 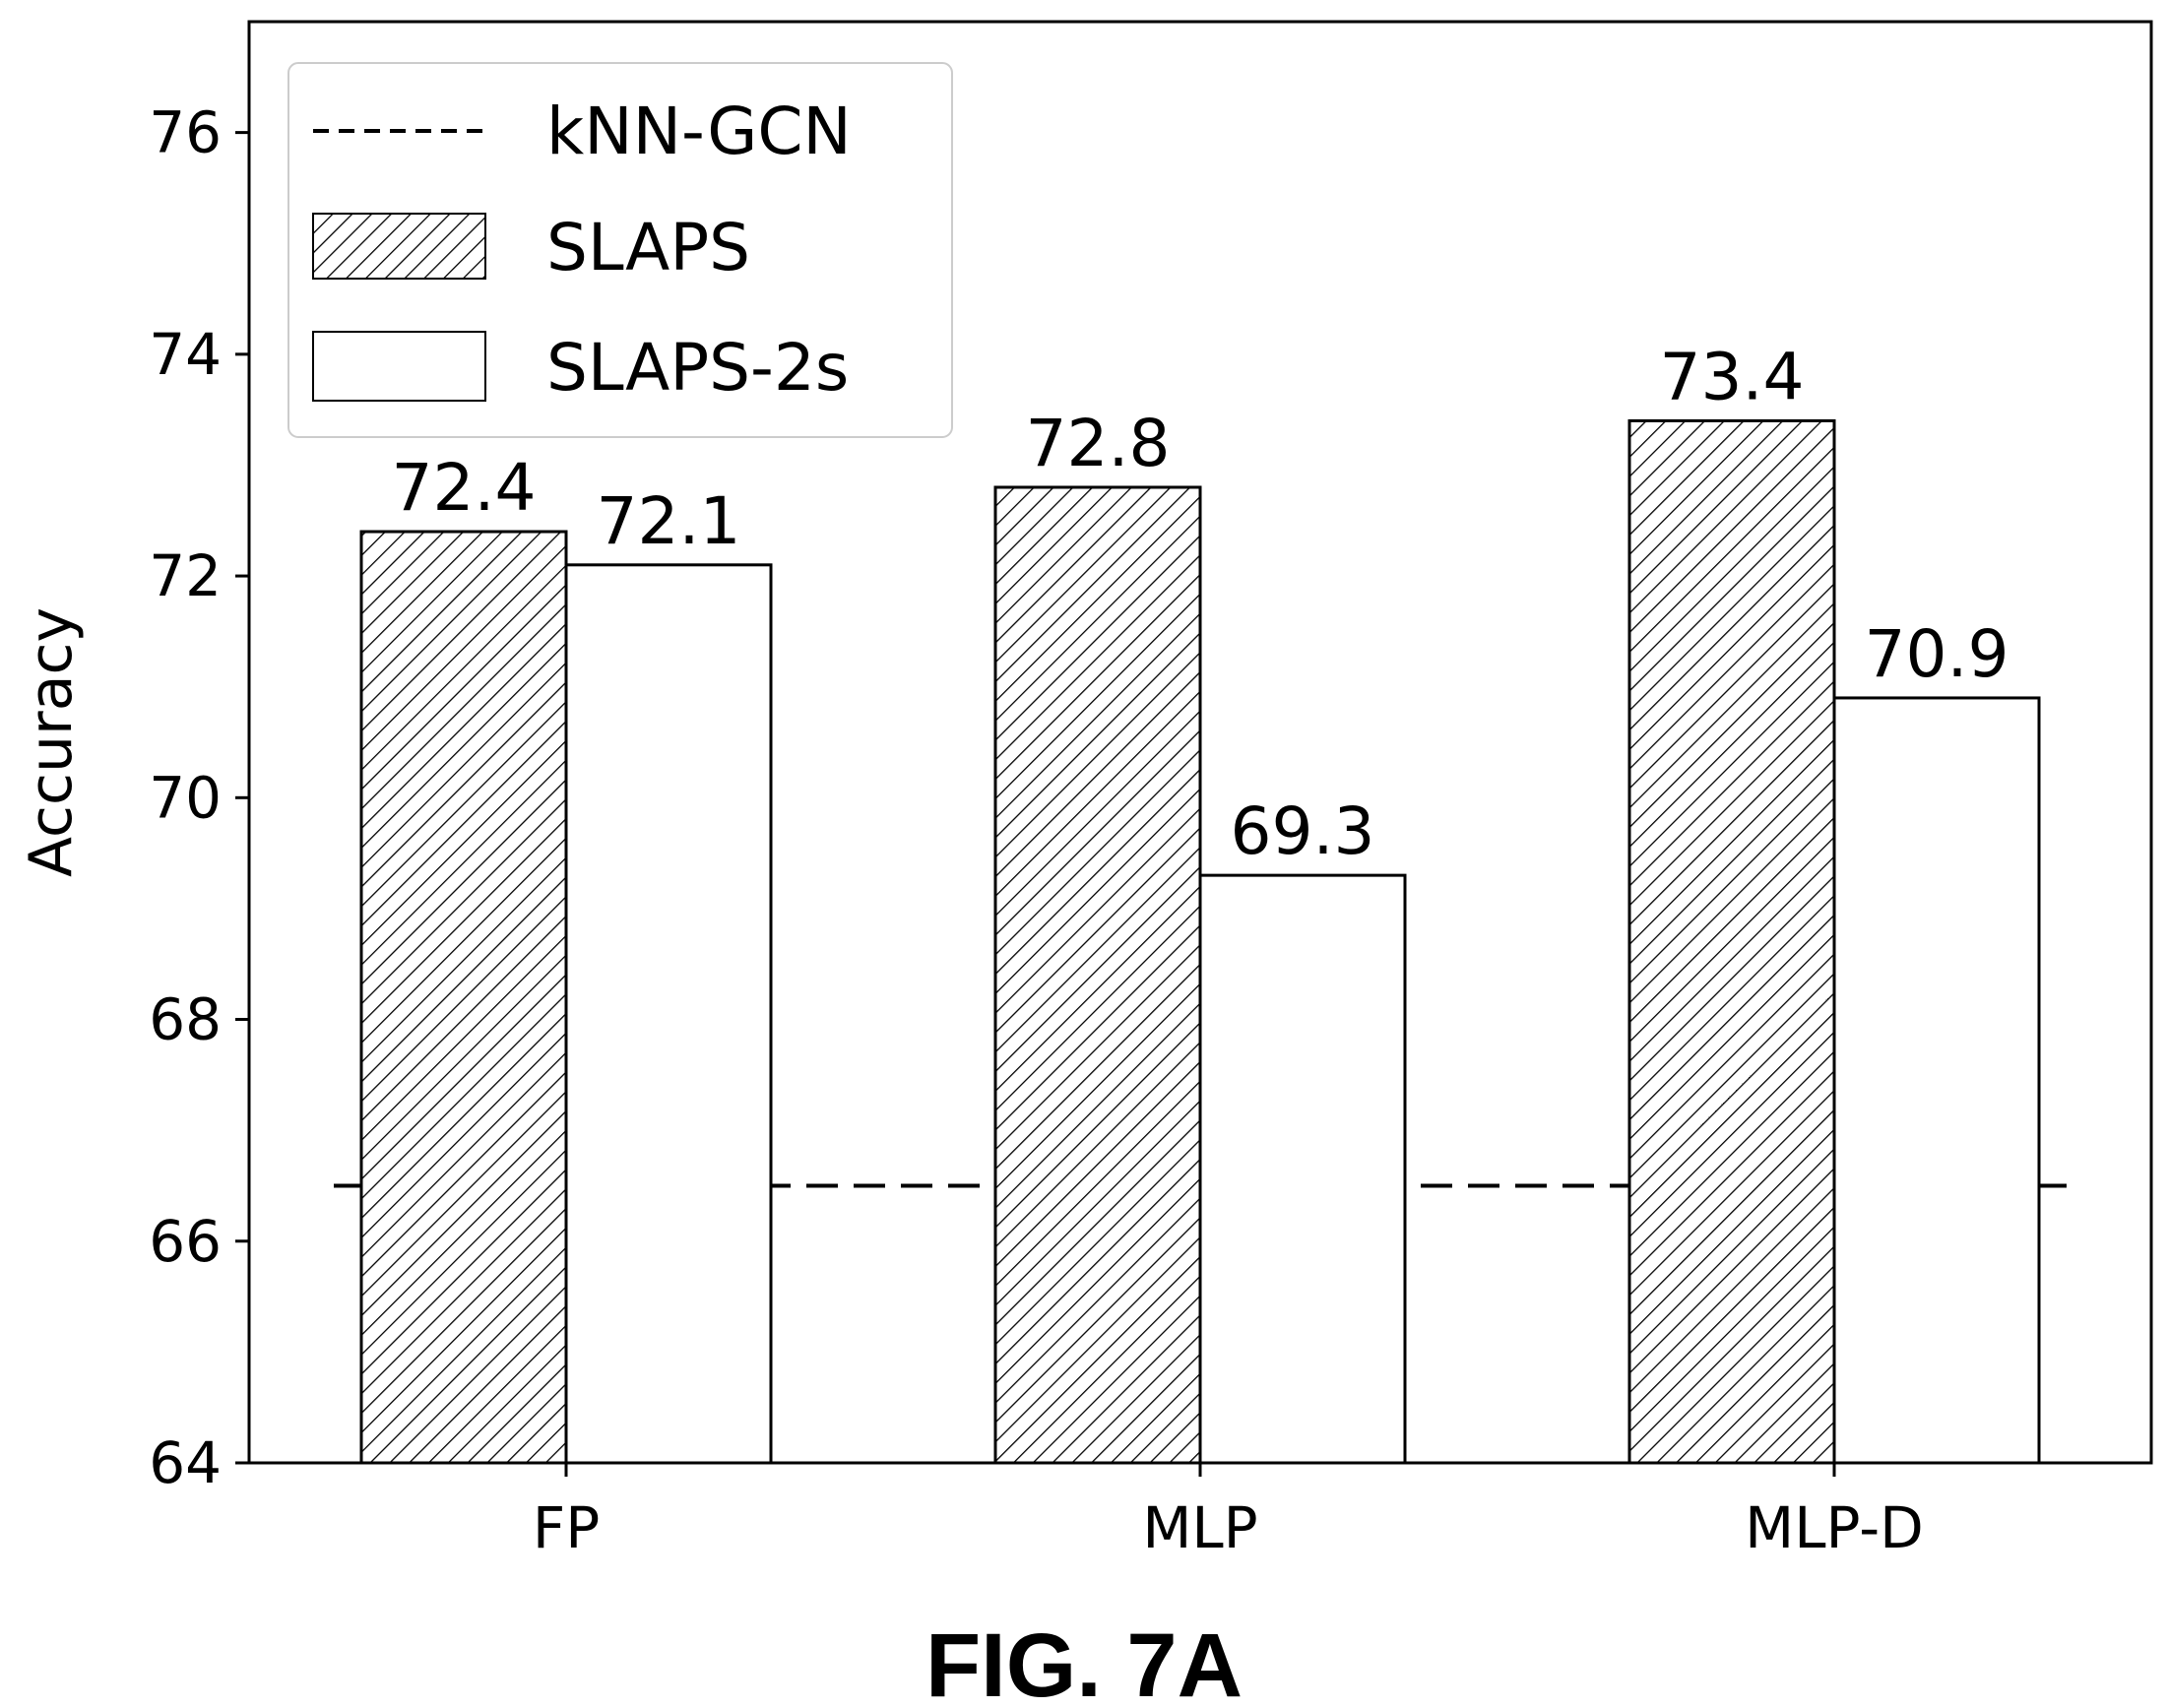 What do you see at coordinates (185, 1019) in the screenshot?
I see `y-tick-label: 68` at bounding box center [185, 1019].